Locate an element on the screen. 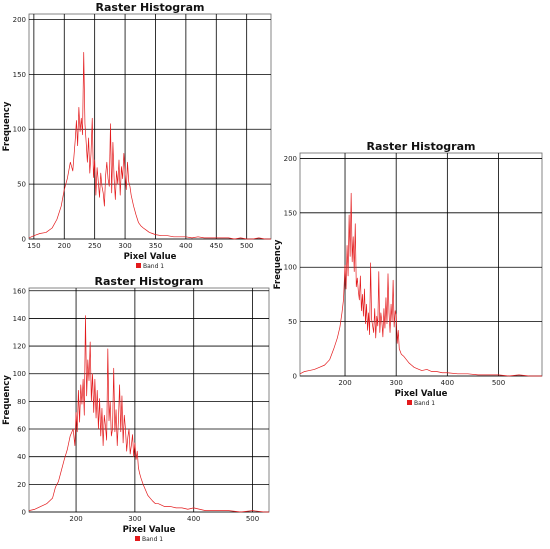 This screenshot has height=549, width=550. c0-x-tick-label: 250 is located at coordinates (94, 246).